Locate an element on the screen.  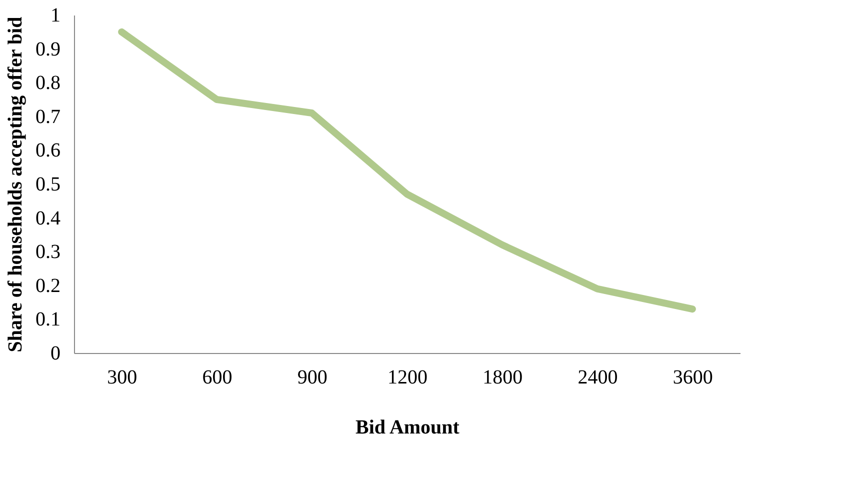
x-tick-label: 600 is located at coordinates (217, 377).